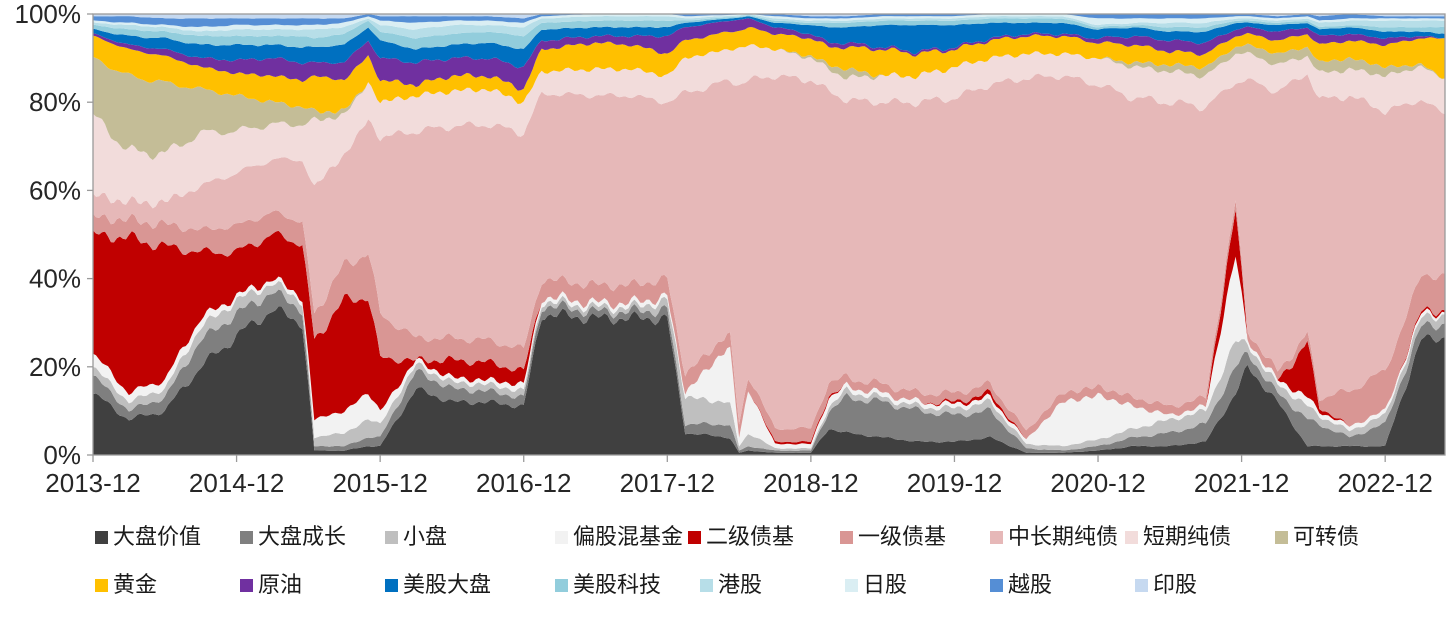 The height and width of the screenshot is (621, 1452). Describe the element at coordinates (55, 279) in the screenshot. I see `y-tick-label: 40%` at that location.